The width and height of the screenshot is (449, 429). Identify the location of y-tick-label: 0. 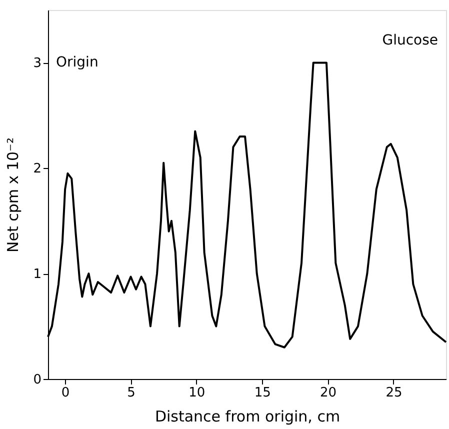
(37, 380).